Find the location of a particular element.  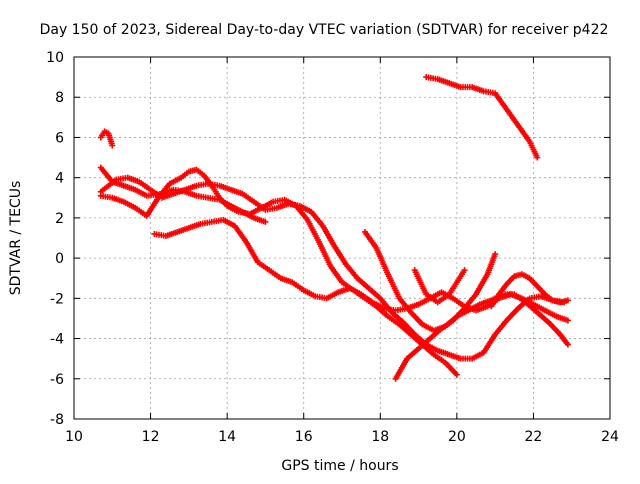

x-tick-label: 12 is located at coordinates (151, 437).